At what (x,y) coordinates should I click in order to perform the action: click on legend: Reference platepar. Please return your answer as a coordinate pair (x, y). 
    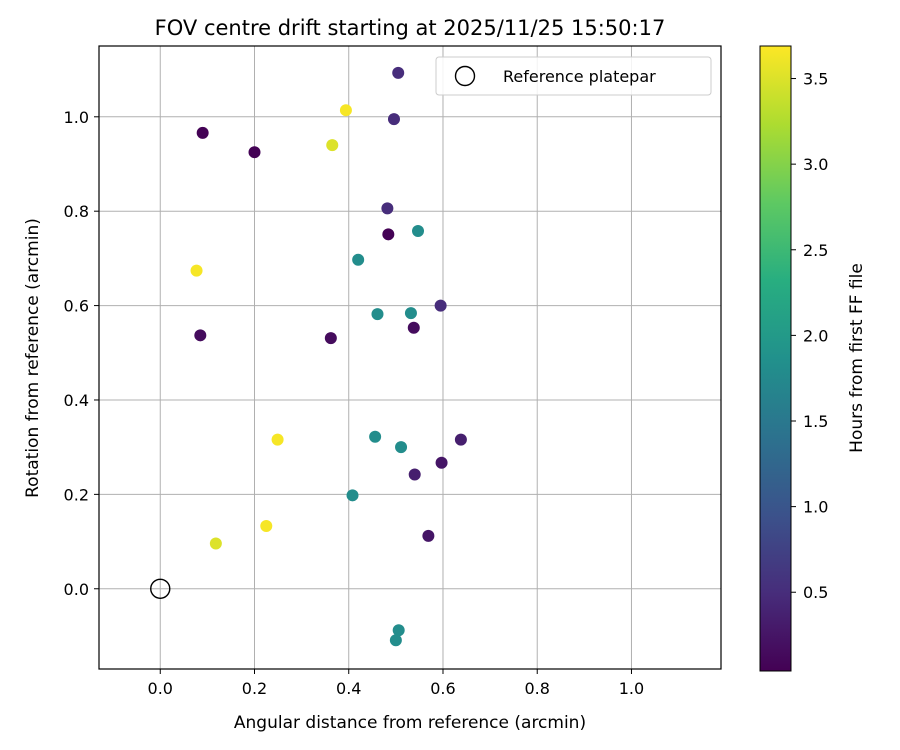
    Looking at the image, I should click on (573, 76).